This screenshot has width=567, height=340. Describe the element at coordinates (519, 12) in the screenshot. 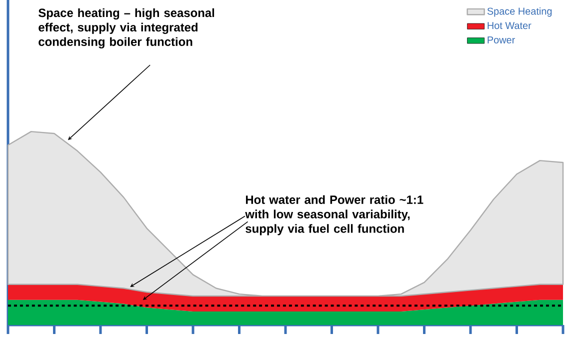

I see `legend-label: Space Heating` at that location.